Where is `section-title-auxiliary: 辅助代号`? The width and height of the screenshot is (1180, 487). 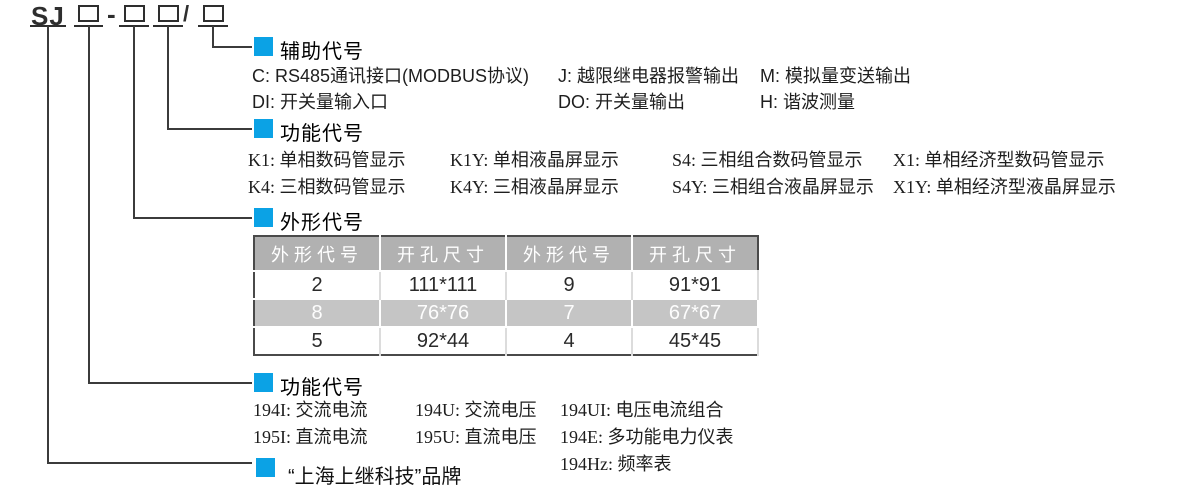
section-title-auxiliary: 辅助代号 is located at coordinates (322, 52).